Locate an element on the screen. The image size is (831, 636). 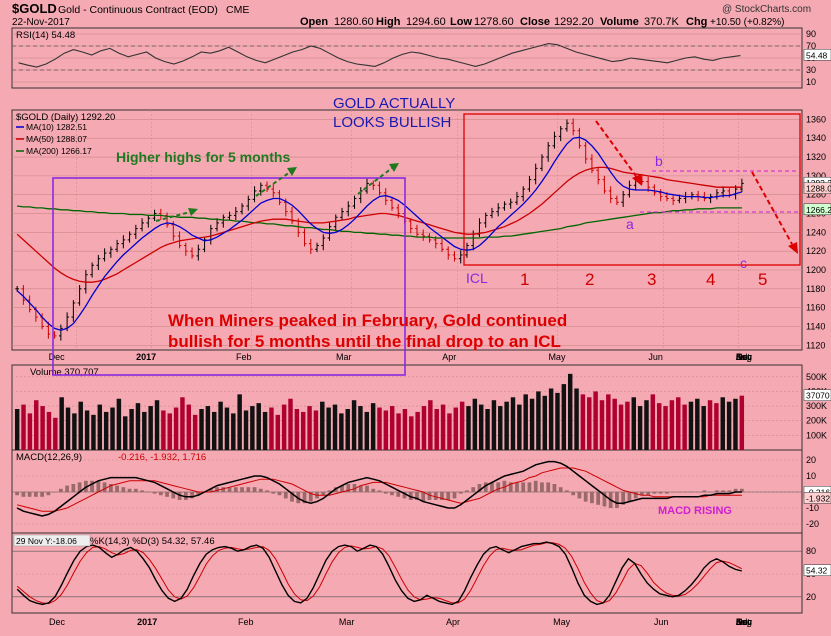
five-month-box is located at coordinates (229, 276).